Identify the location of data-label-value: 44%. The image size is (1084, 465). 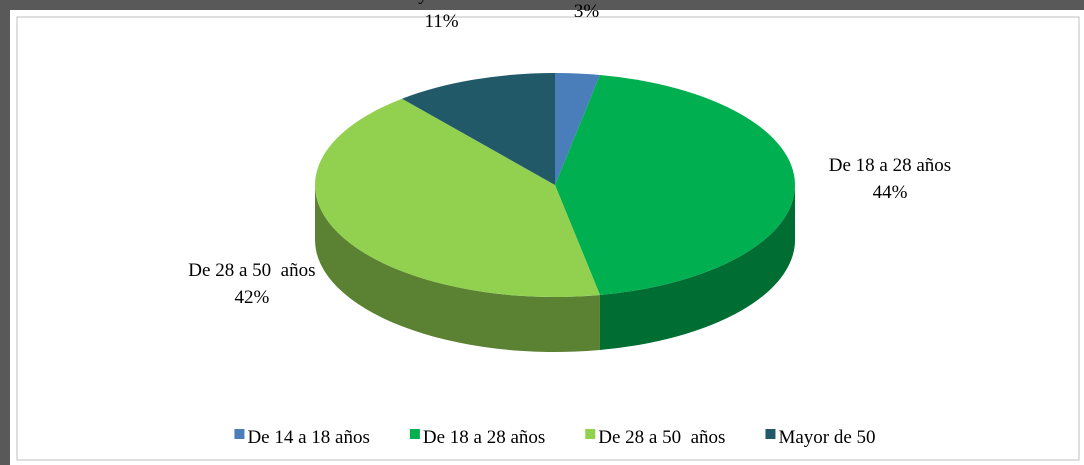
(890, 192).